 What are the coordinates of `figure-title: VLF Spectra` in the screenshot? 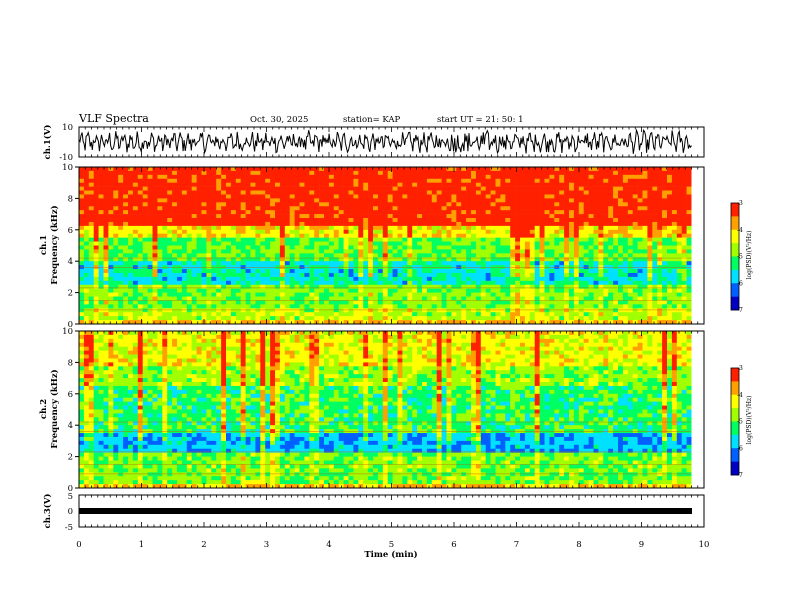 It's located at (113, 118).